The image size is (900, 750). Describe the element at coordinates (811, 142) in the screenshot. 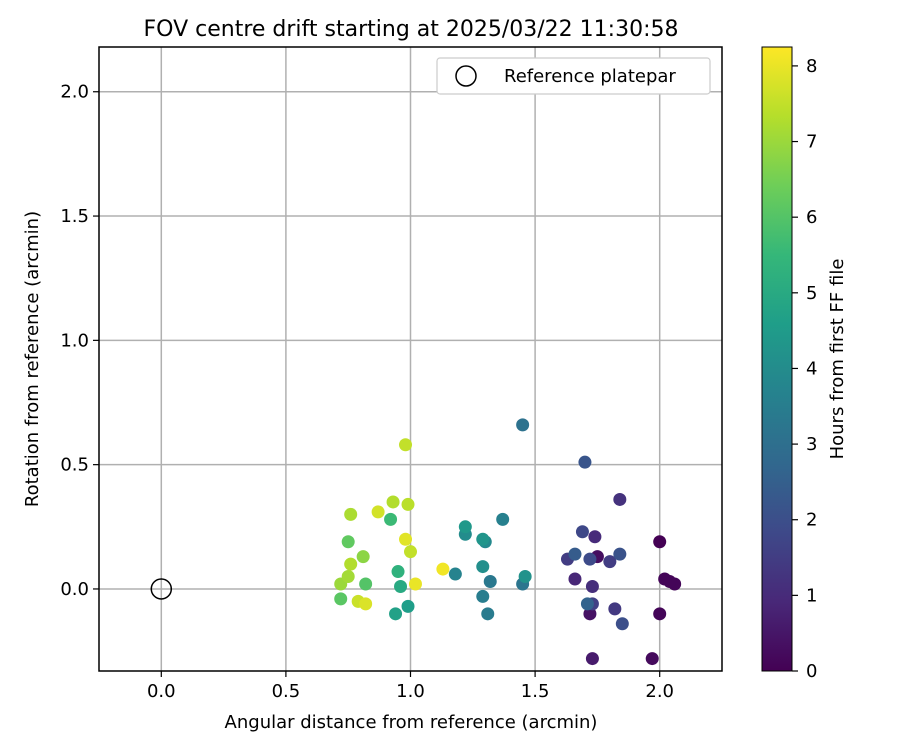

I see `colorbar-tick-label: 7` at that location.